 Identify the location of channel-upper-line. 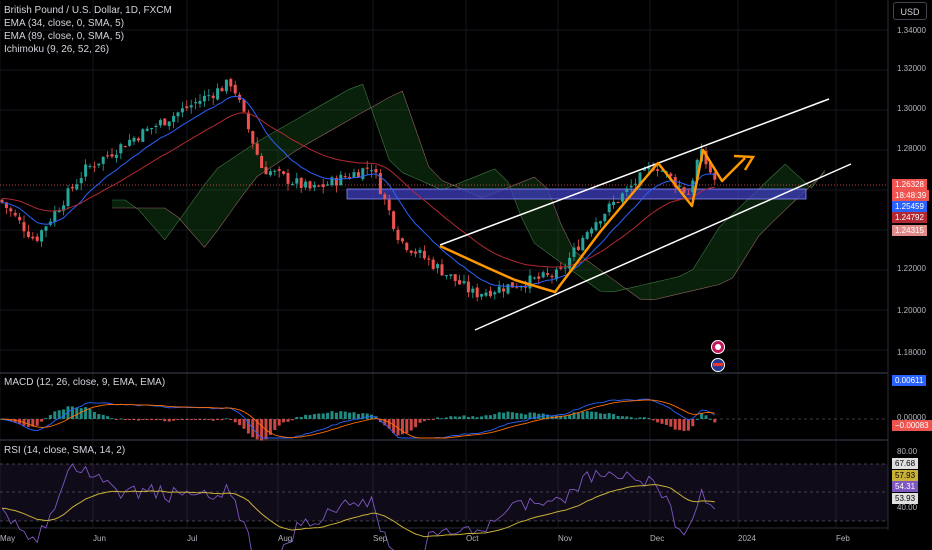
(634, 172).